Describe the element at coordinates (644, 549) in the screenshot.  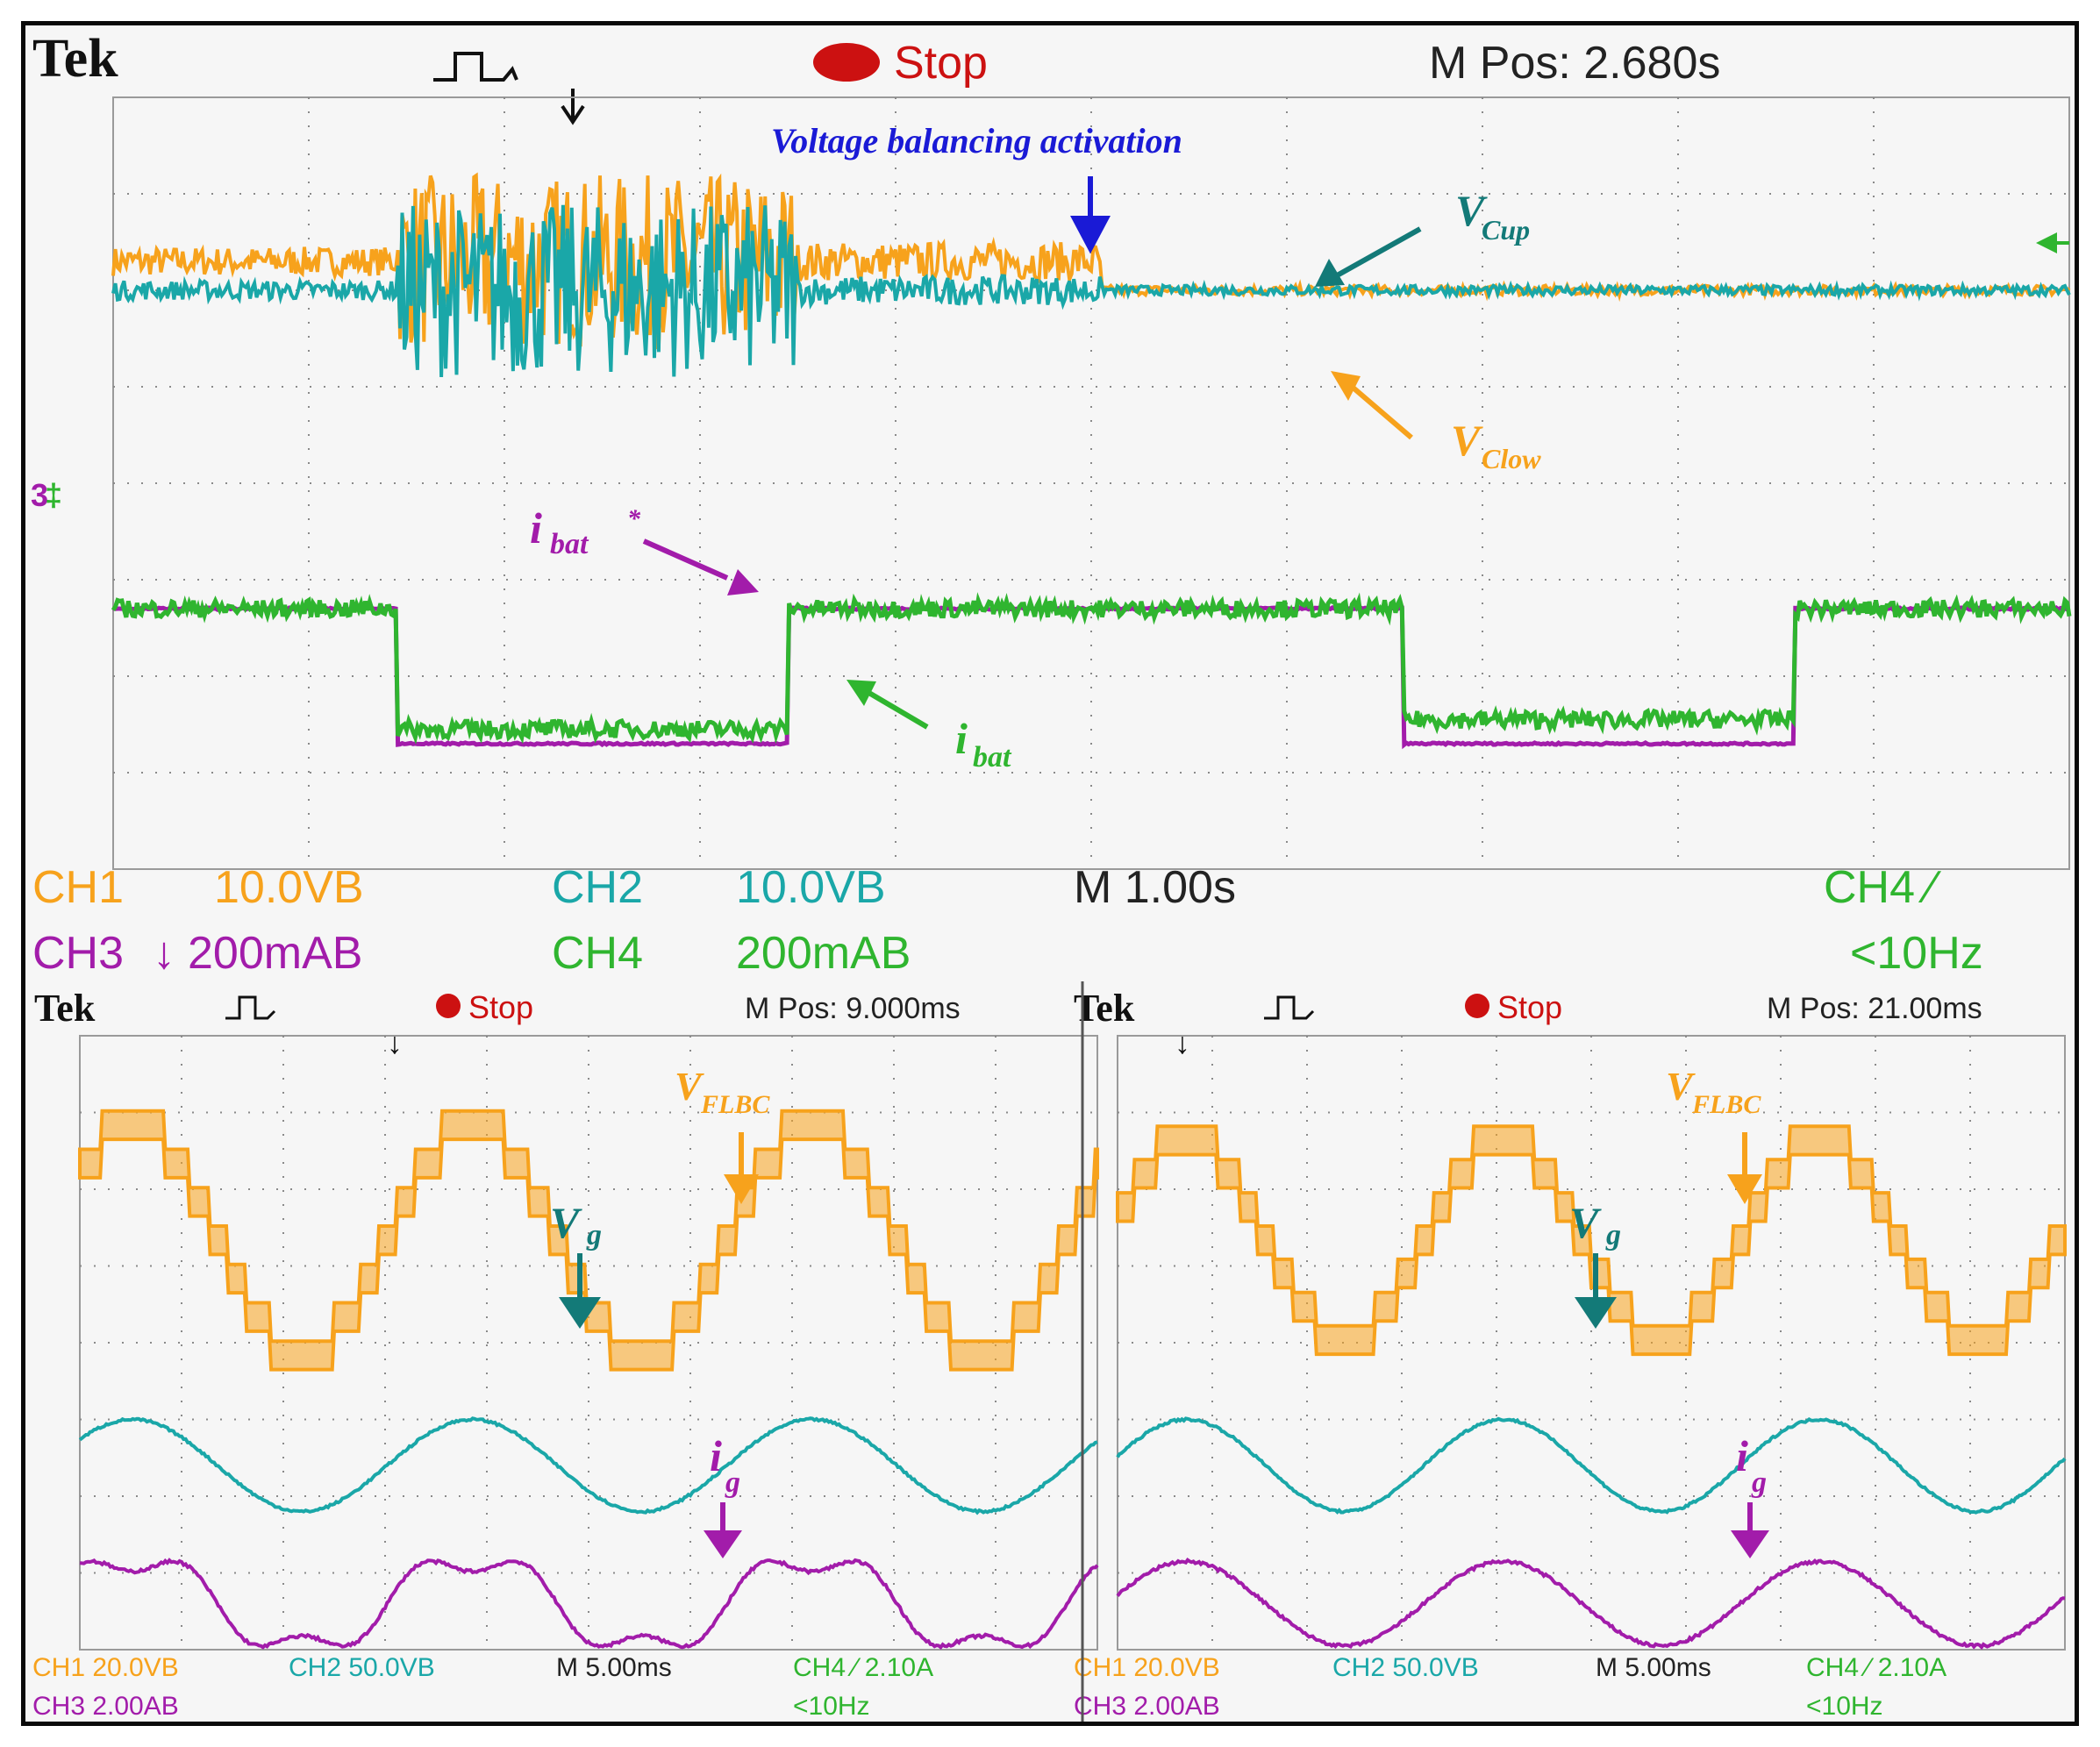
I see `i-bat-ref-annotation: i bat *` at that location.